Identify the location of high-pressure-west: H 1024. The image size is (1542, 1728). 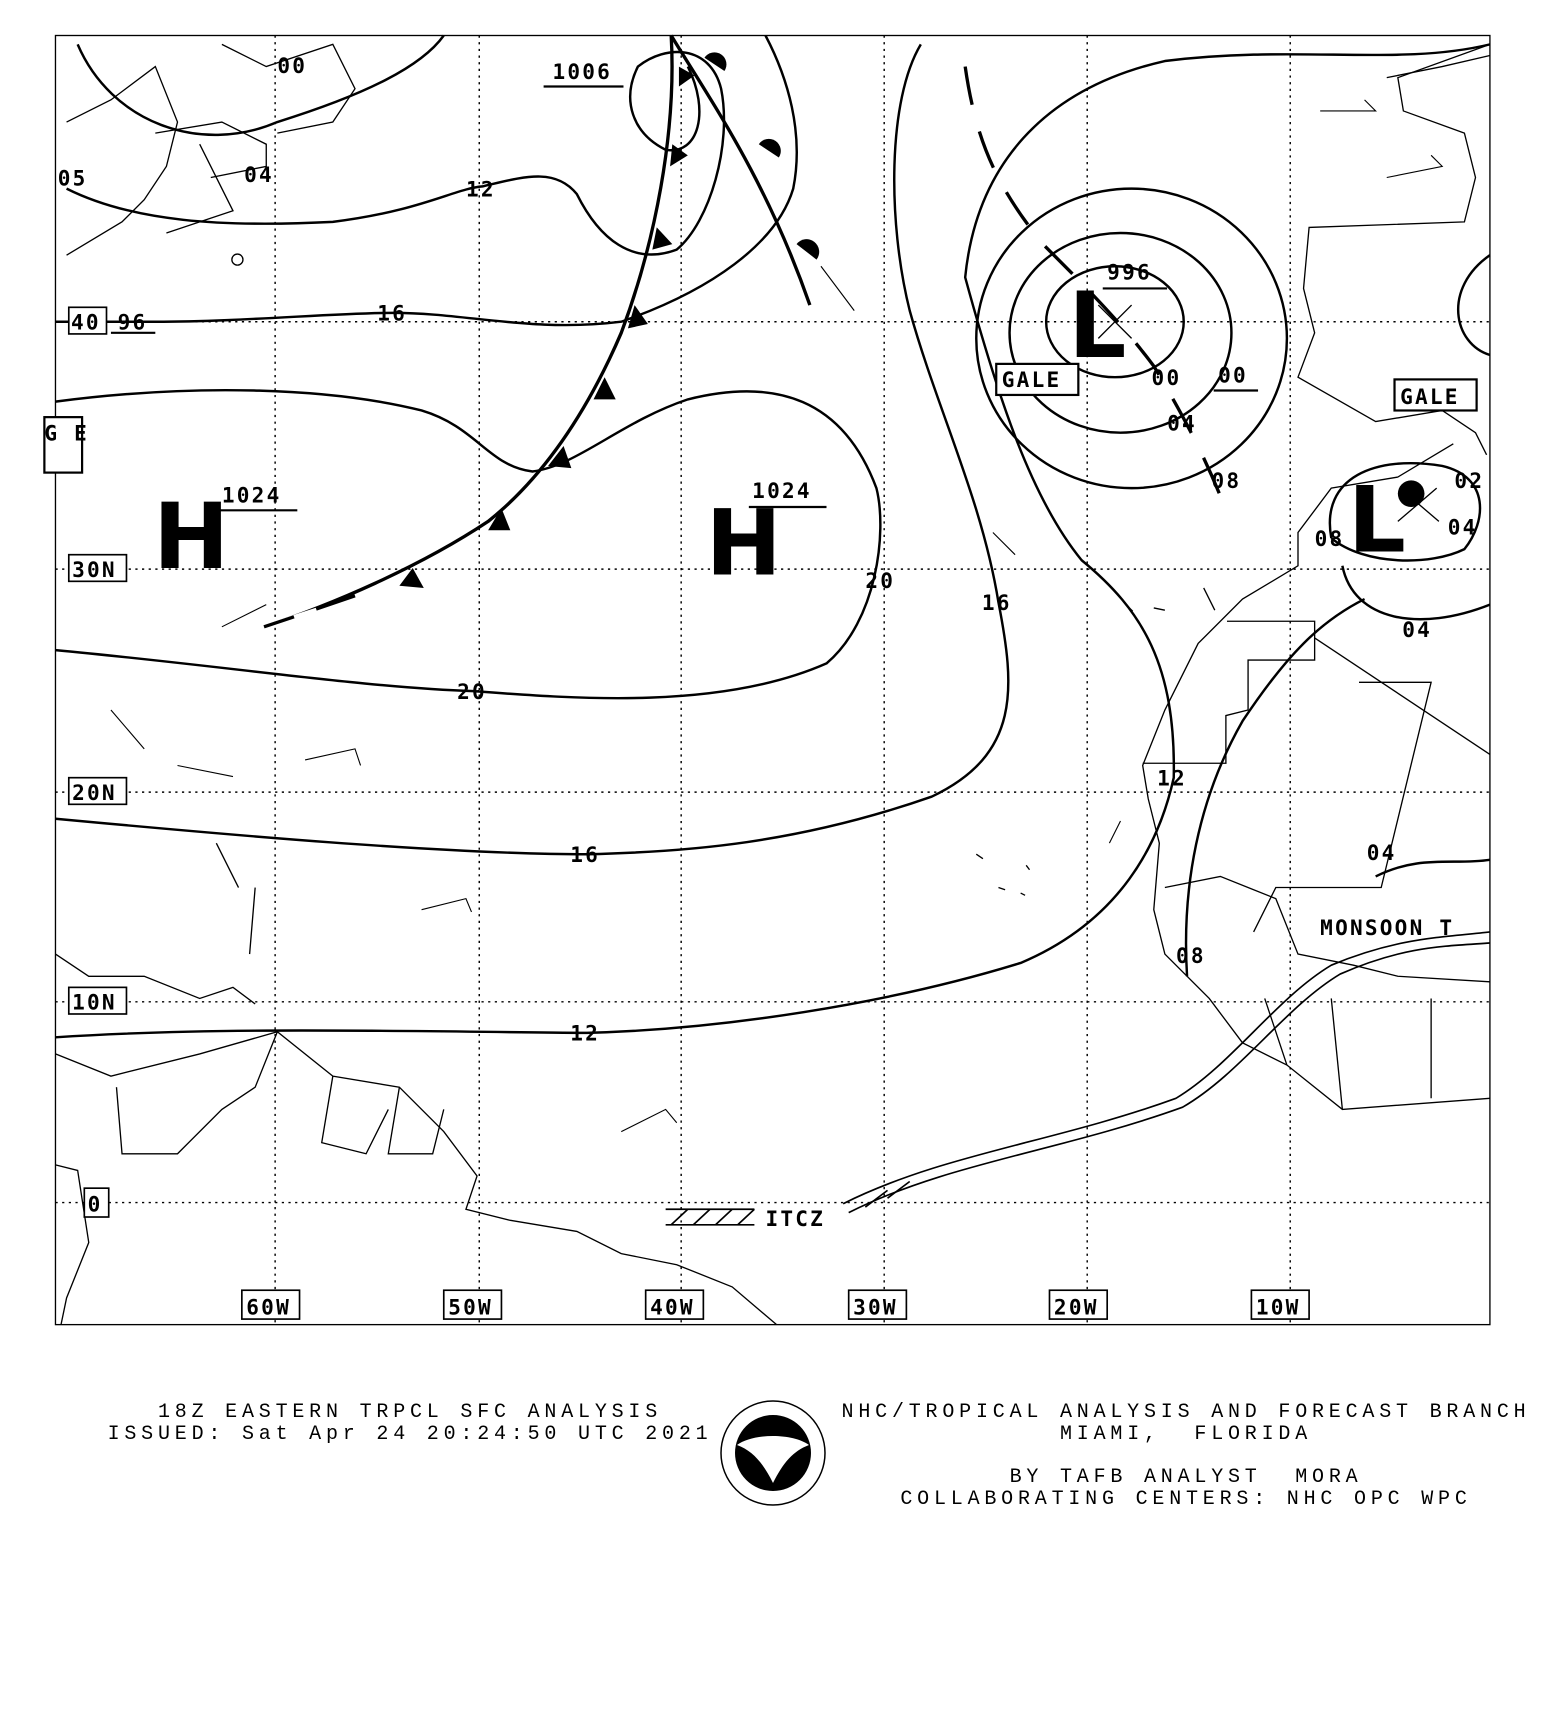
(225, 536).